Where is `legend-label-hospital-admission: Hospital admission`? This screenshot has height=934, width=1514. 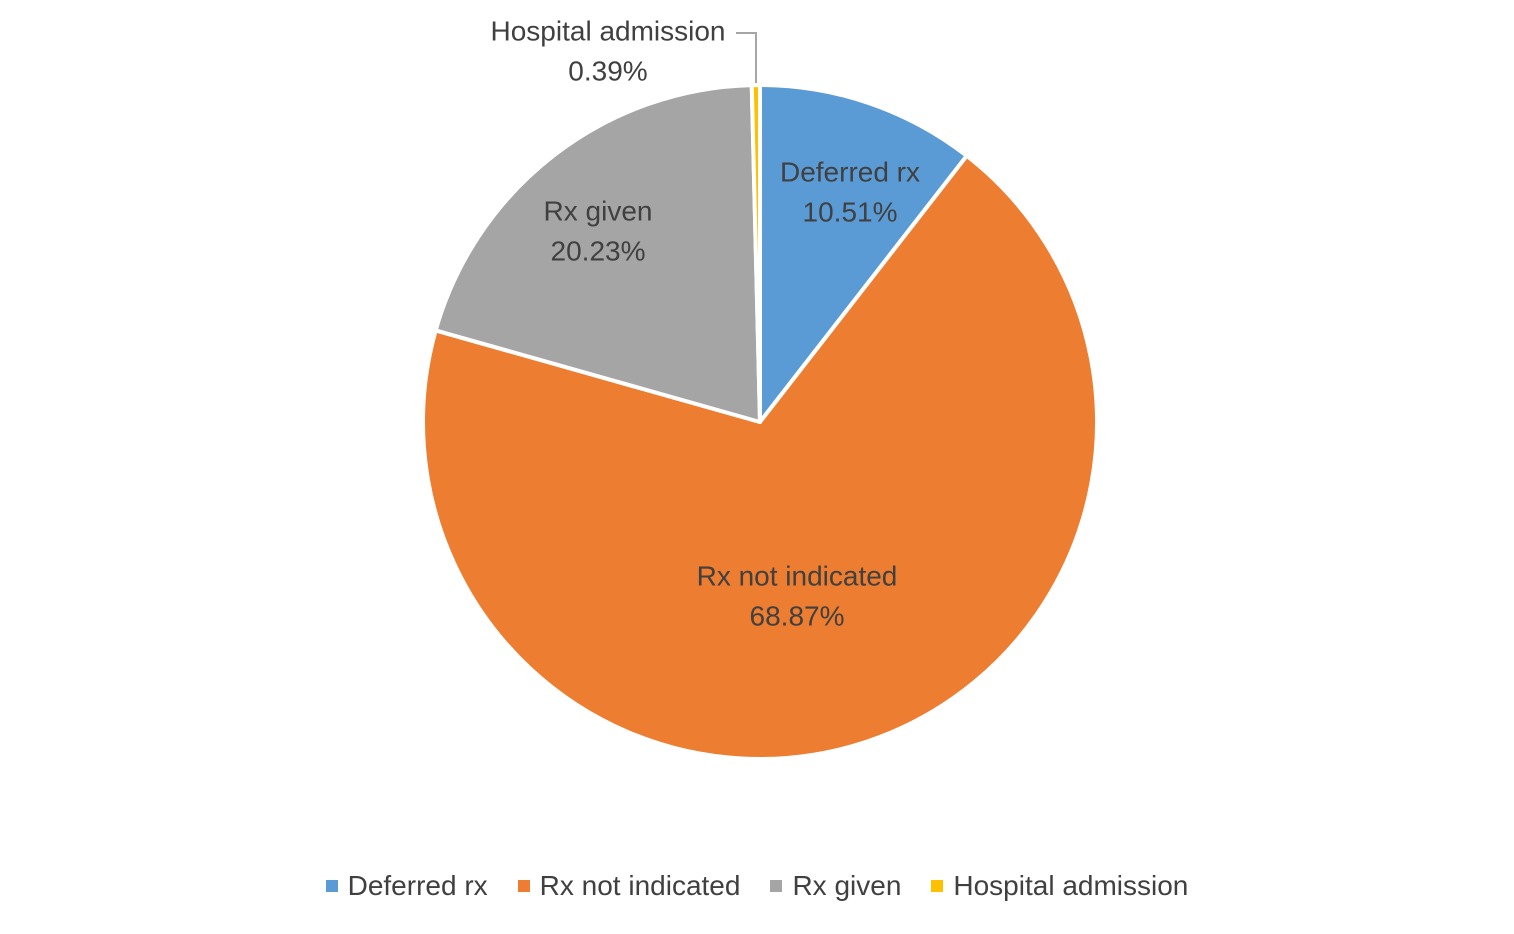 legend-label-hospital-admission: Hospital admission is located at coordinates (1071, 885).